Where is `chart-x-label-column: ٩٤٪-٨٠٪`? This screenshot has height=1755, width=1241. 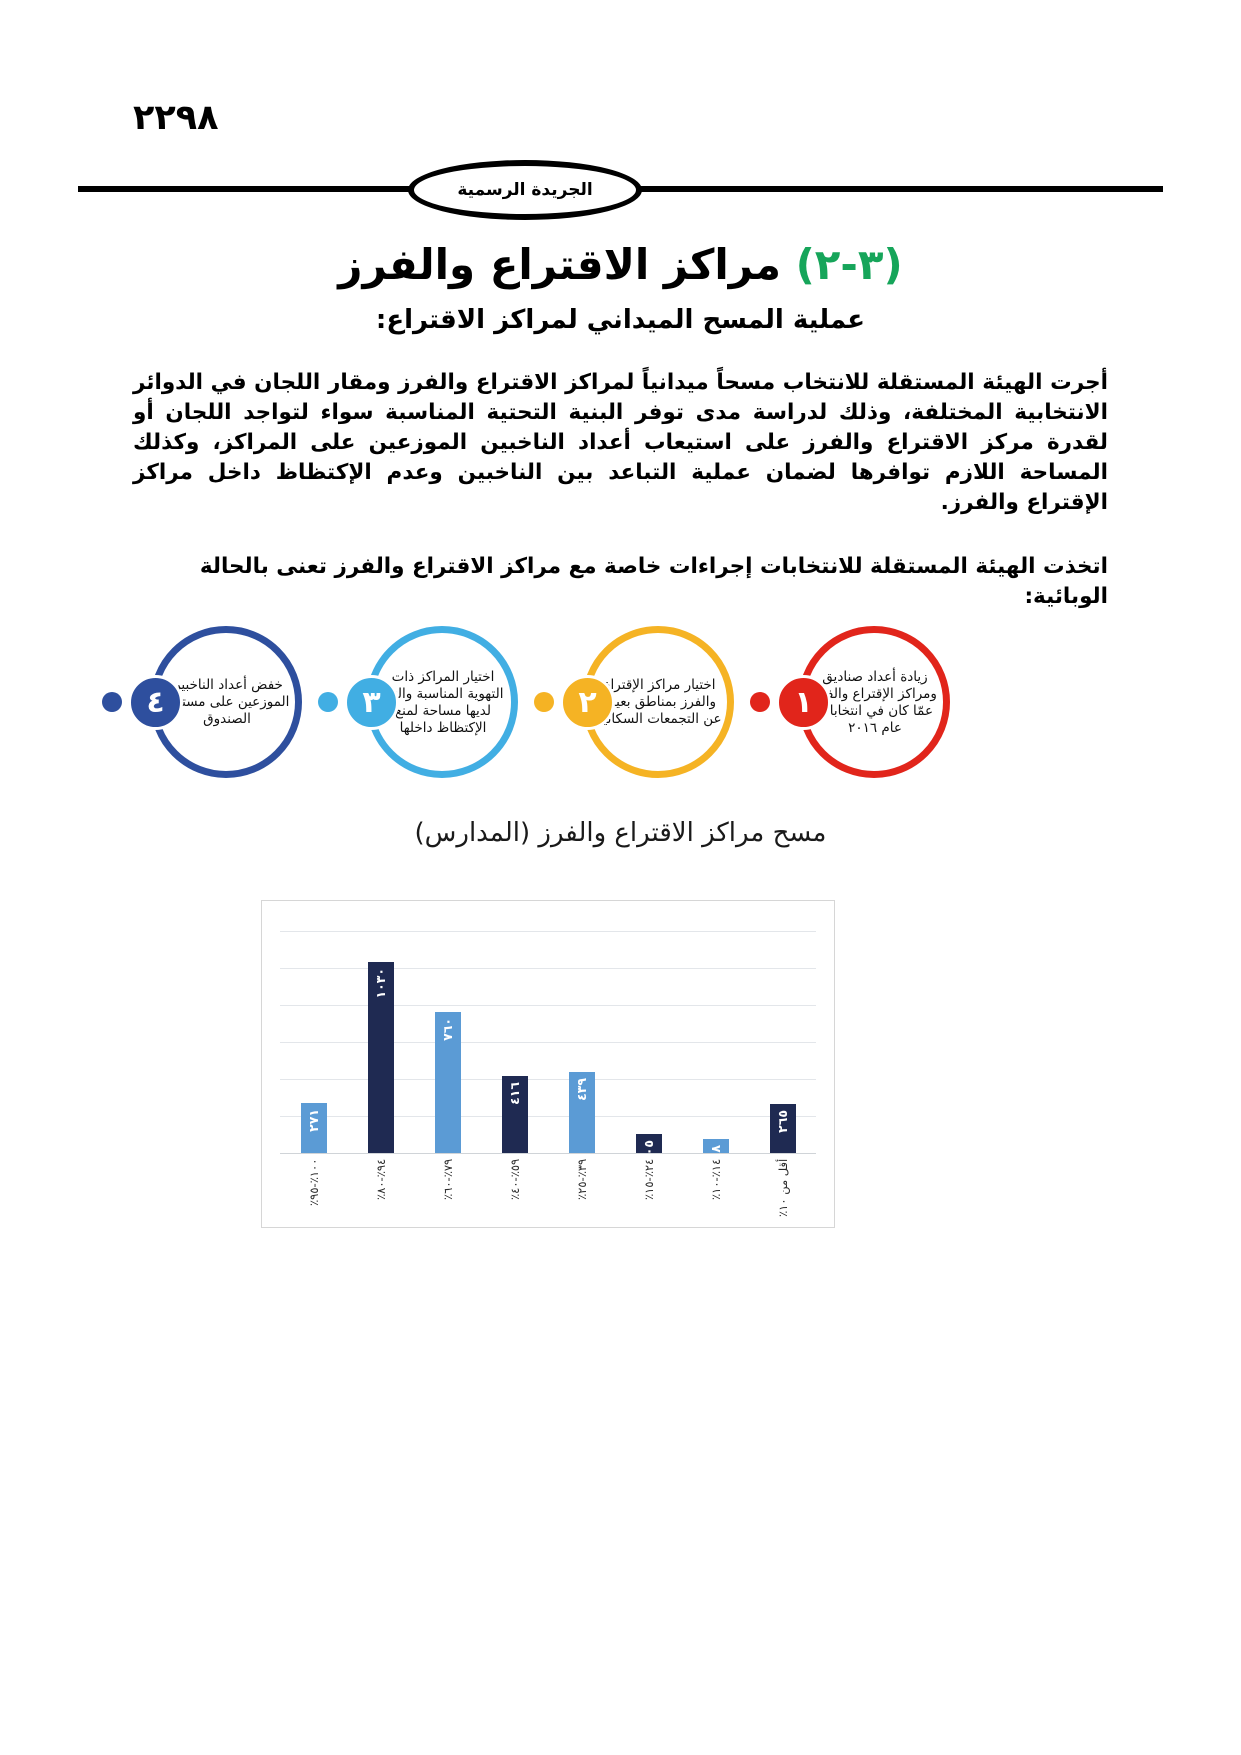 chart-x-label-column: ٩٤٪-٨٠٪ is located at coordinates (380, 1190).